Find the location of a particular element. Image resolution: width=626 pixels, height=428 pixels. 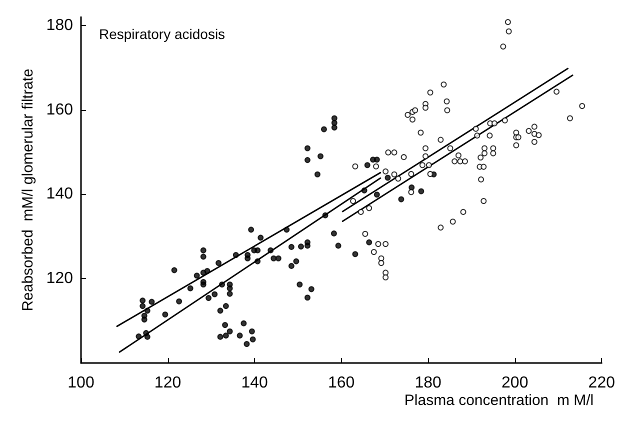

x-axis-title: Plasma concentration m M/l is located at coordinates (499, 400).